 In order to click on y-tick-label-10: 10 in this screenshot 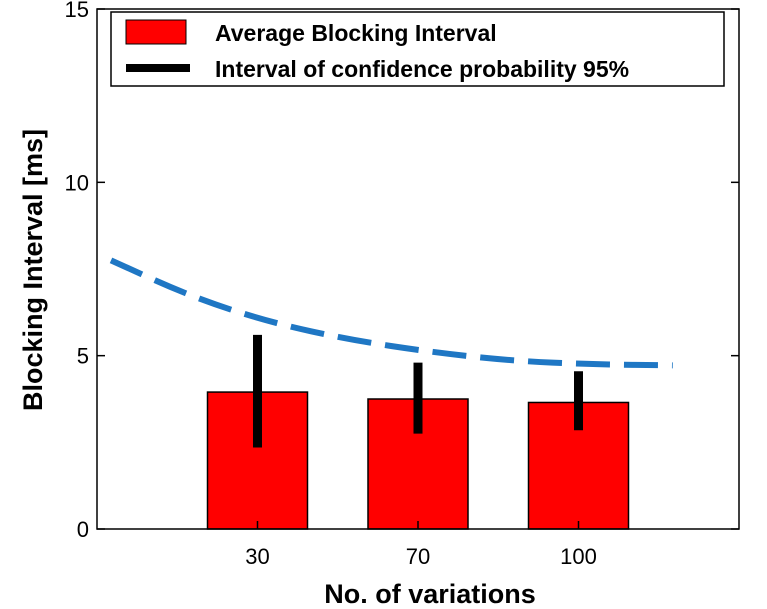, I will do `click(77, 182)`.